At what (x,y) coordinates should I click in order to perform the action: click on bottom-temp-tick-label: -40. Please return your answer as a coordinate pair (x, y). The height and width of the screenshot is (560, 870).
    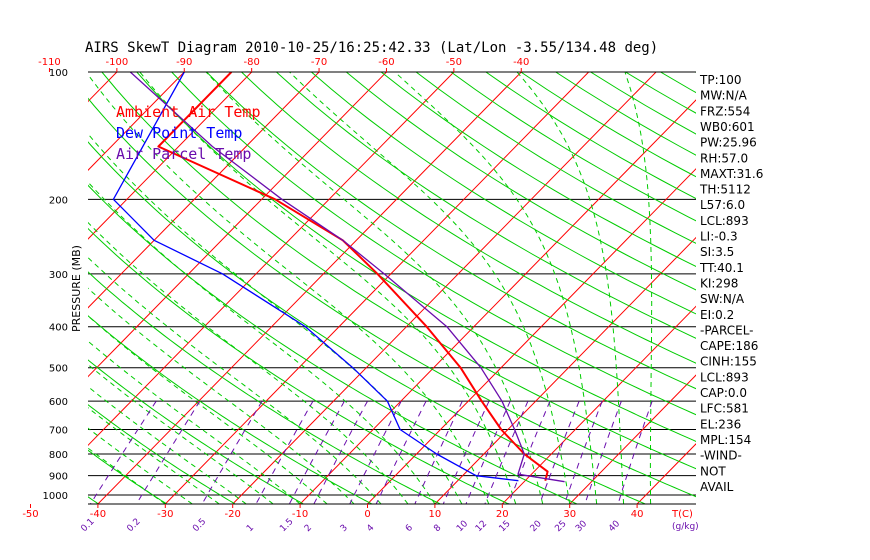
    Looking at the image, I should click on (98, 514).